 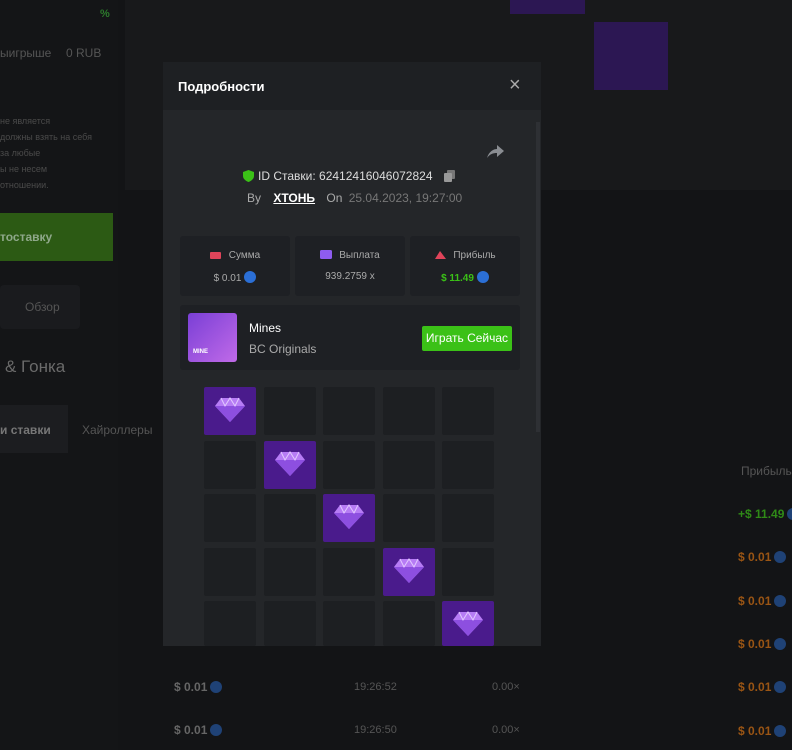 I want to click on row-time: 19:26:52, so click(x=375, y=687).